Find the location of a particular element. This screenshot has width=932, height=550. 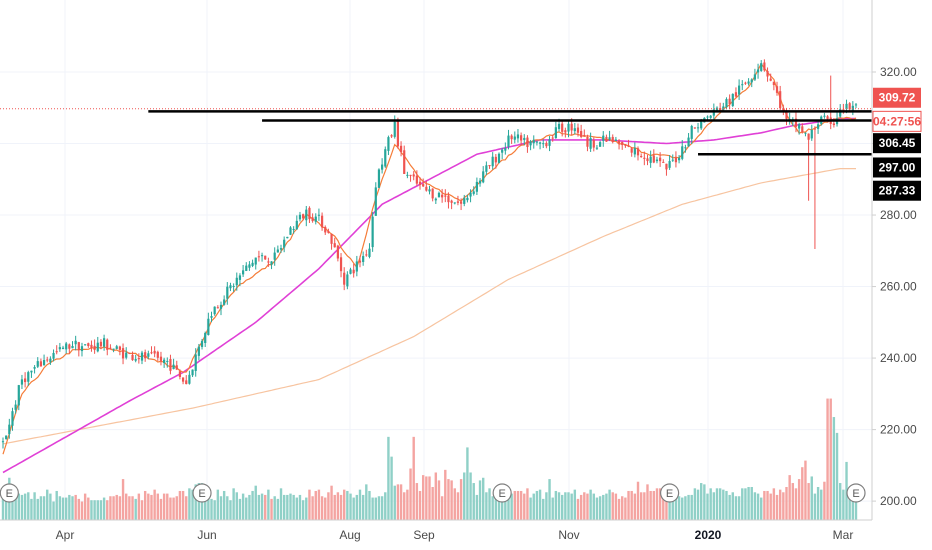

price-tick-0: 320.00 is located at coordinates (898, 72).